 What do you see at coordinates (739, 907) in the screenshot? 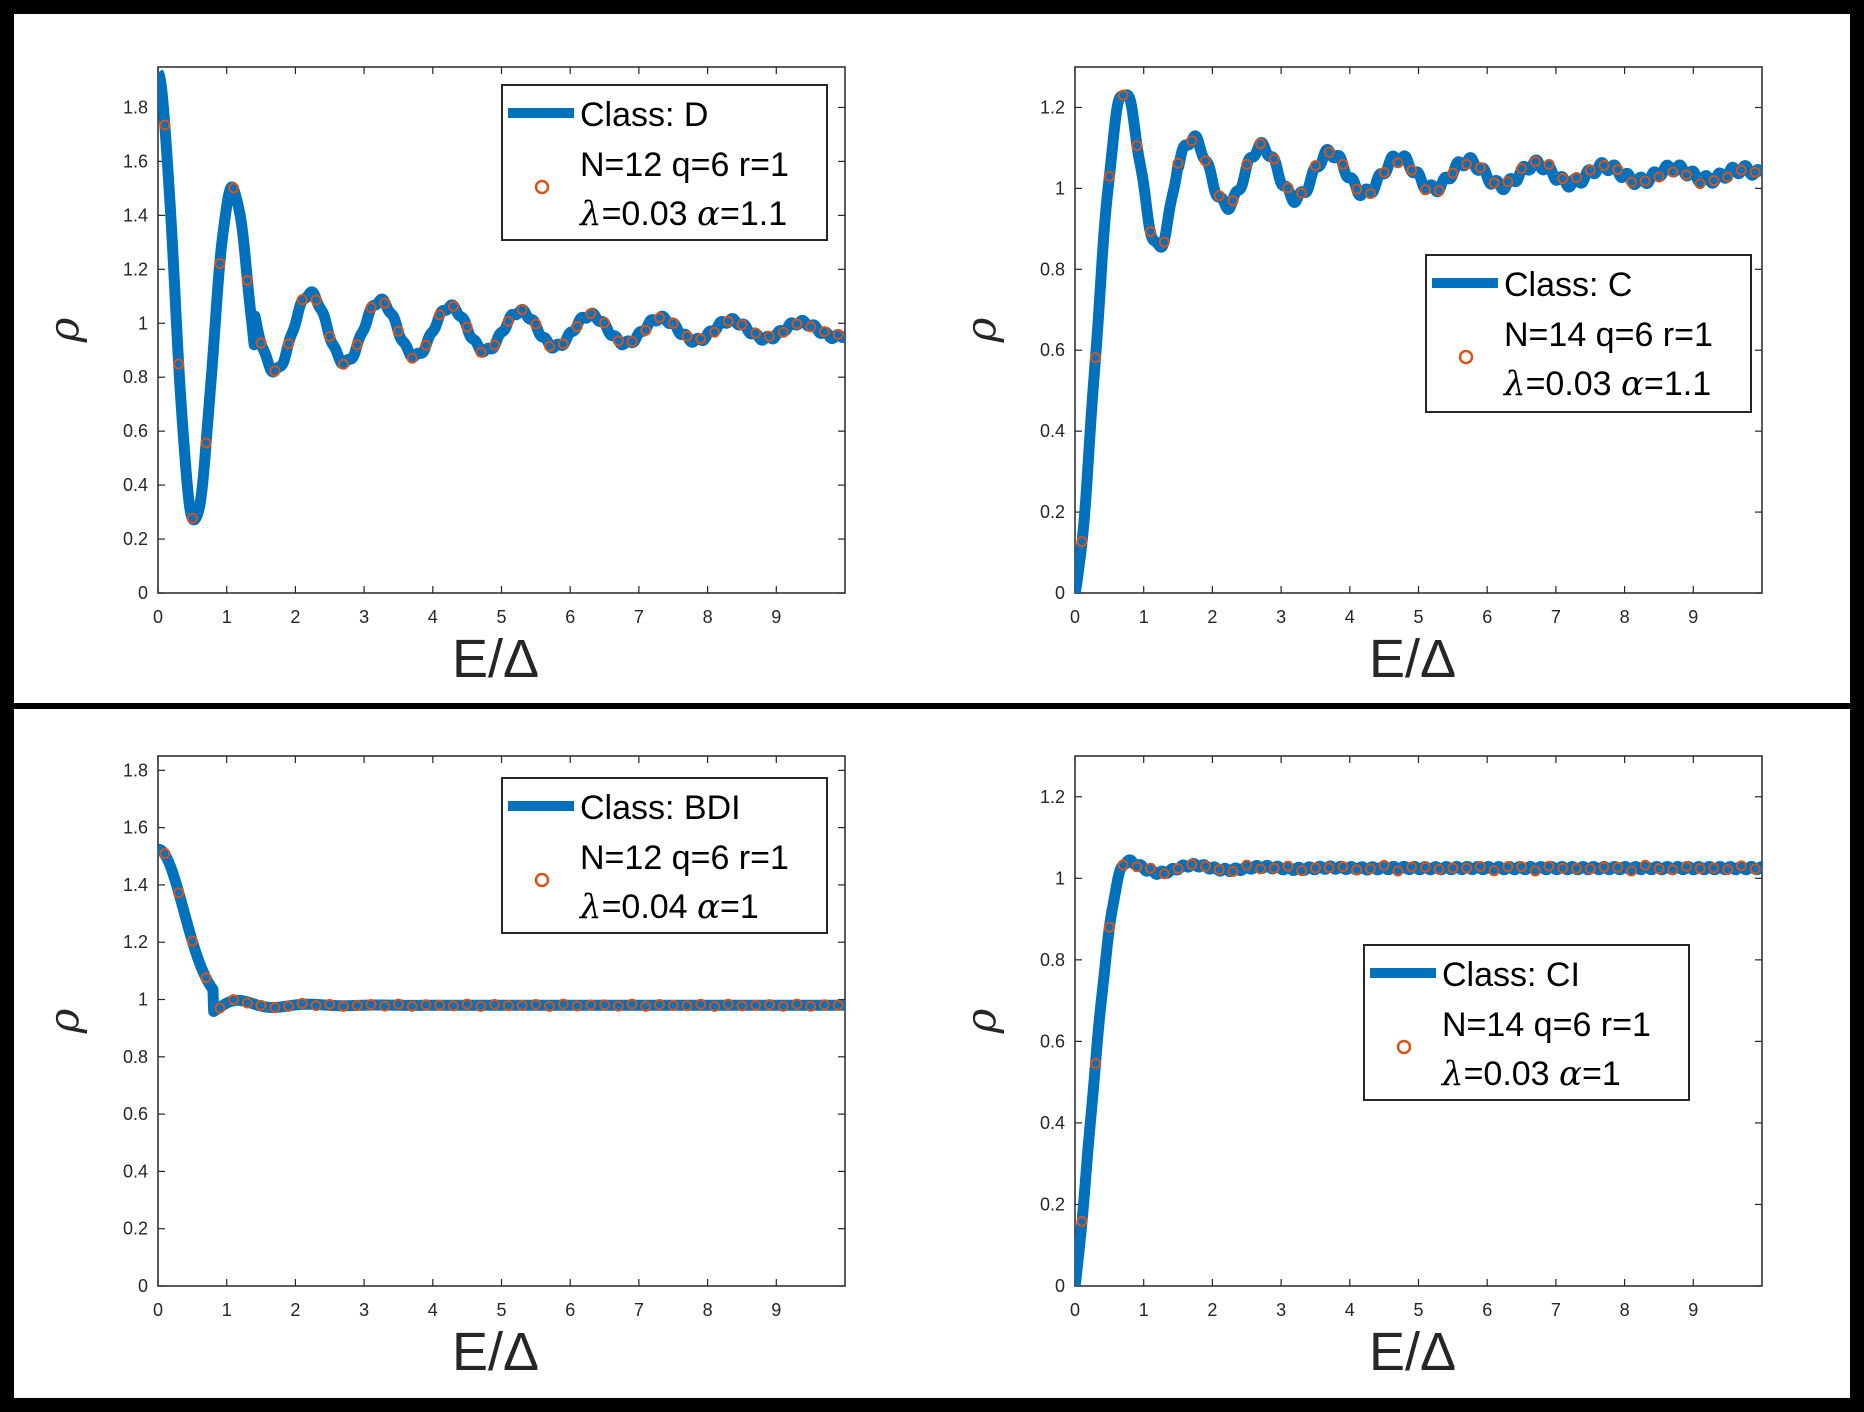
I see `alpha-value: =1` at bounding box center [739, 907].